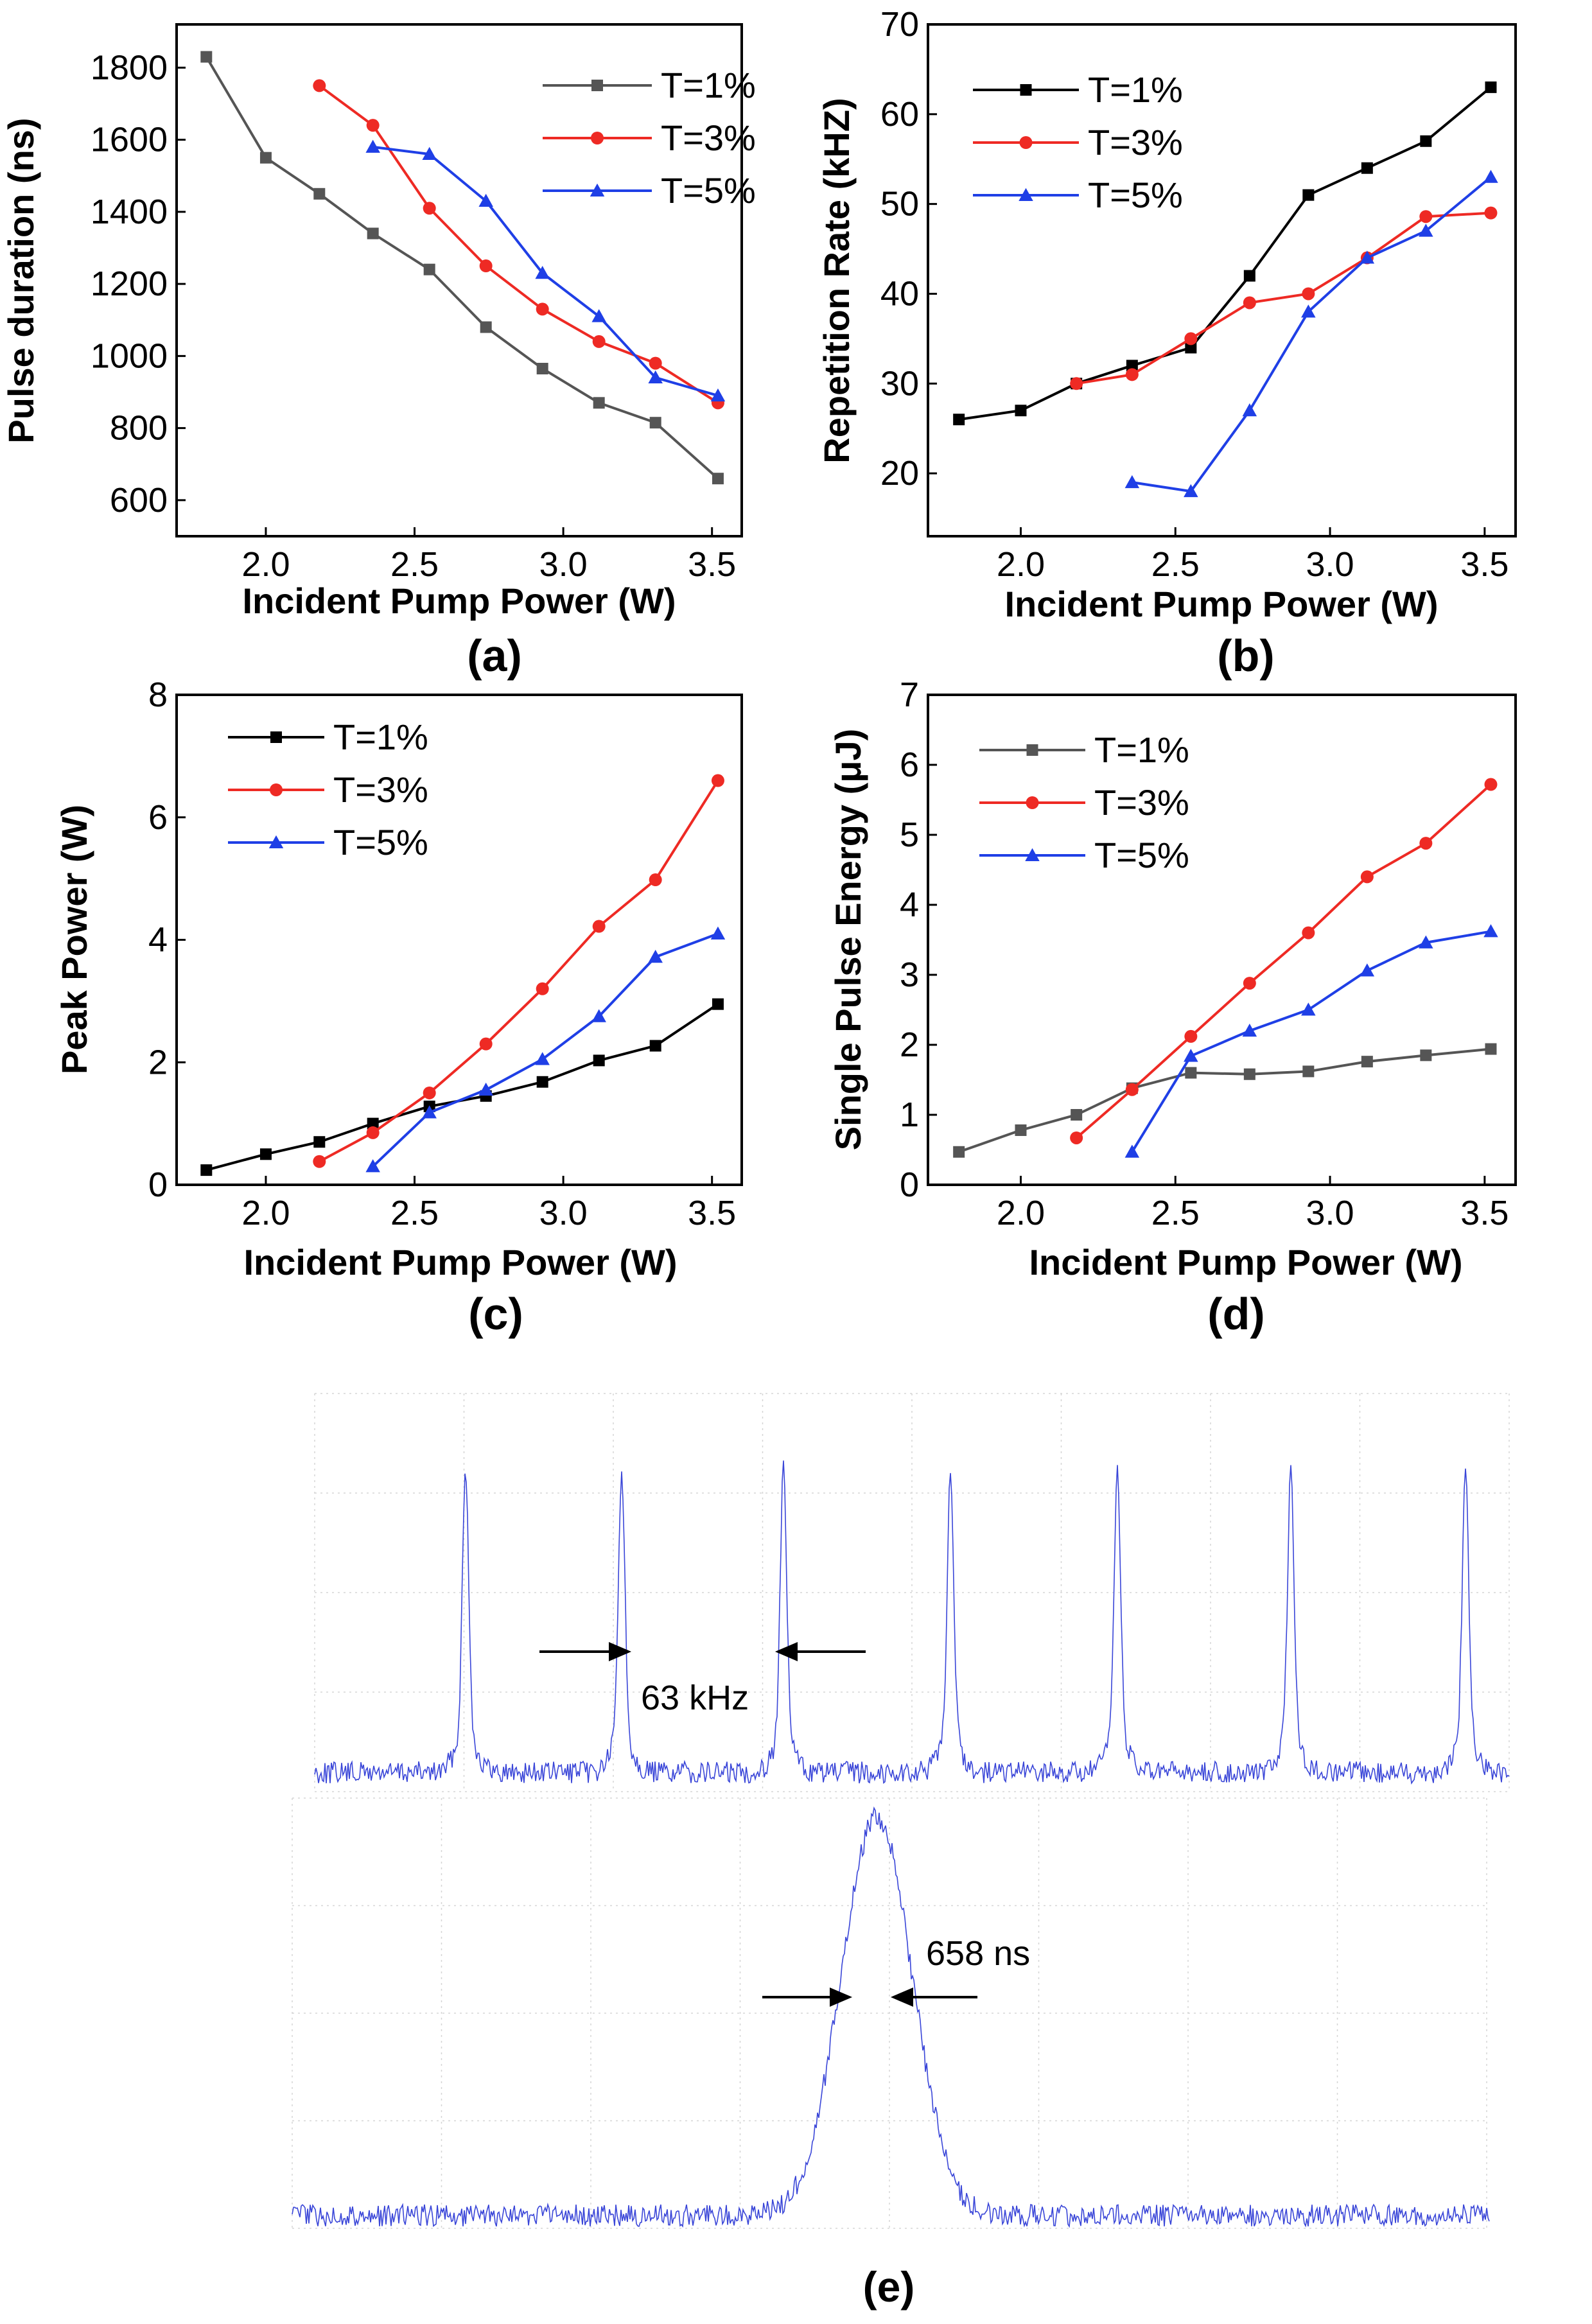 Image resolution: width=1592 pixels, height=2324 pixels. Describe the element at coordinates (909, 975) in the screenshot. I see `y-tick-label: 3` at that location.